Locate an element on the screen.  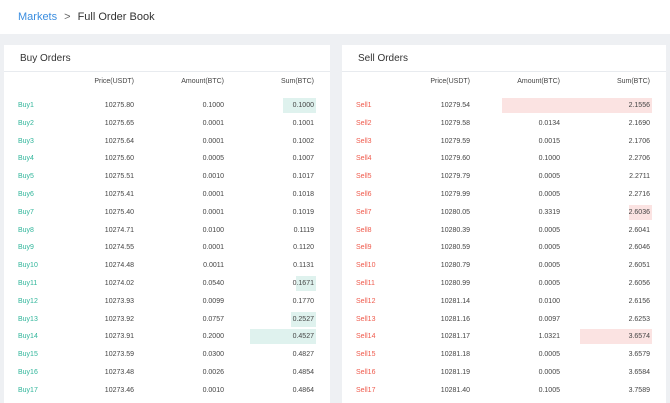
buy-order-price: 10273.91 is located at coordinates (119, 337).